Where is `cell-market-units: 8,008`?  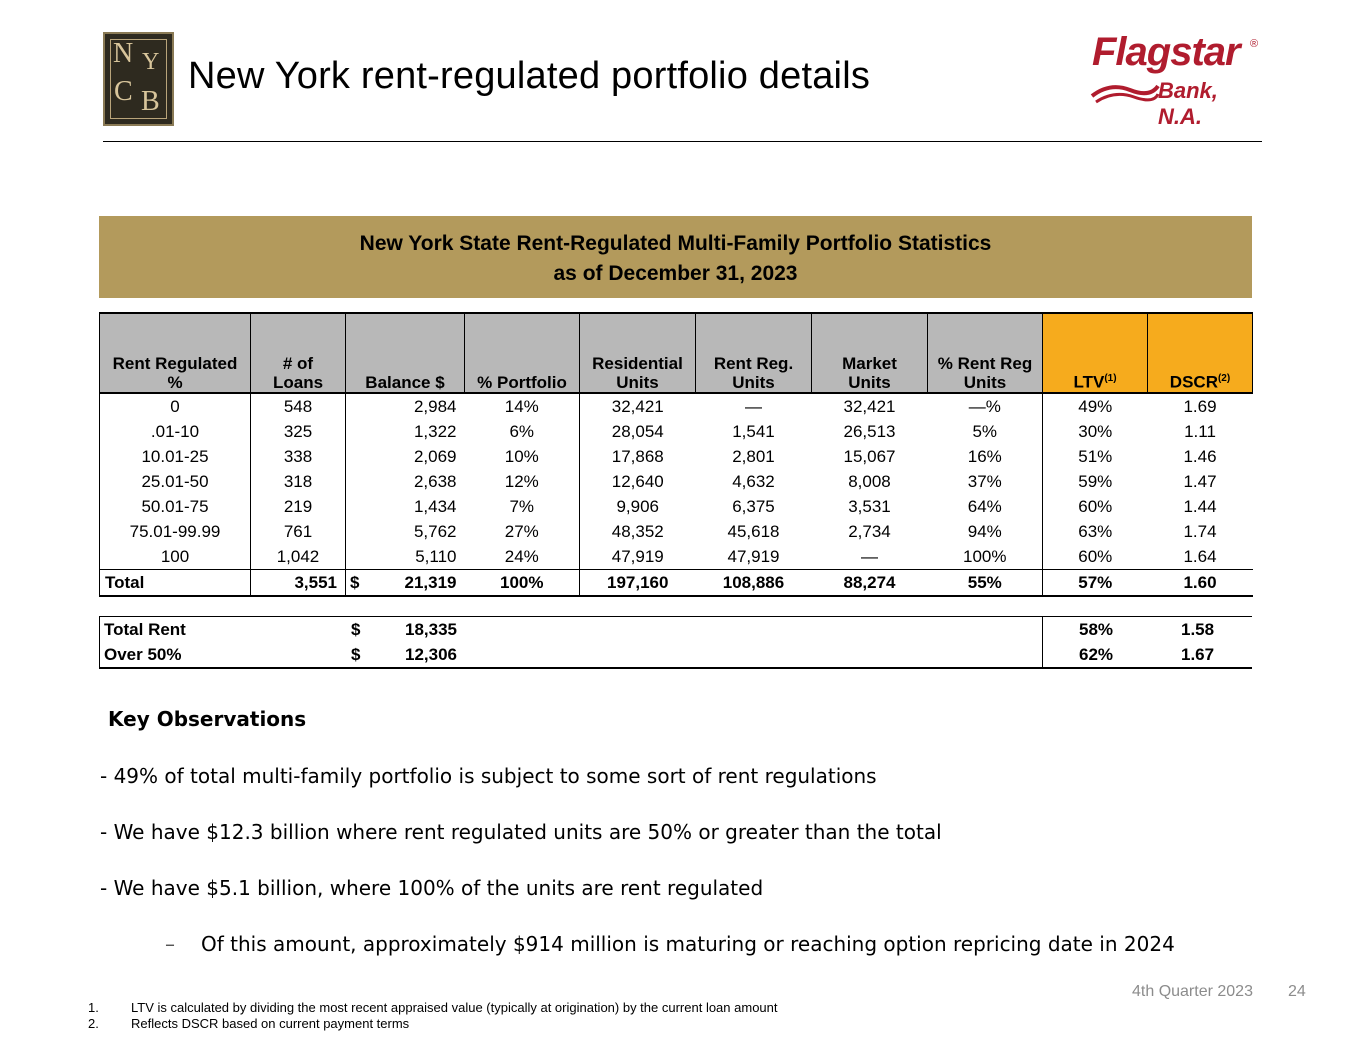
cell-market-units: 8,008 is located at coordinates (869, 481).